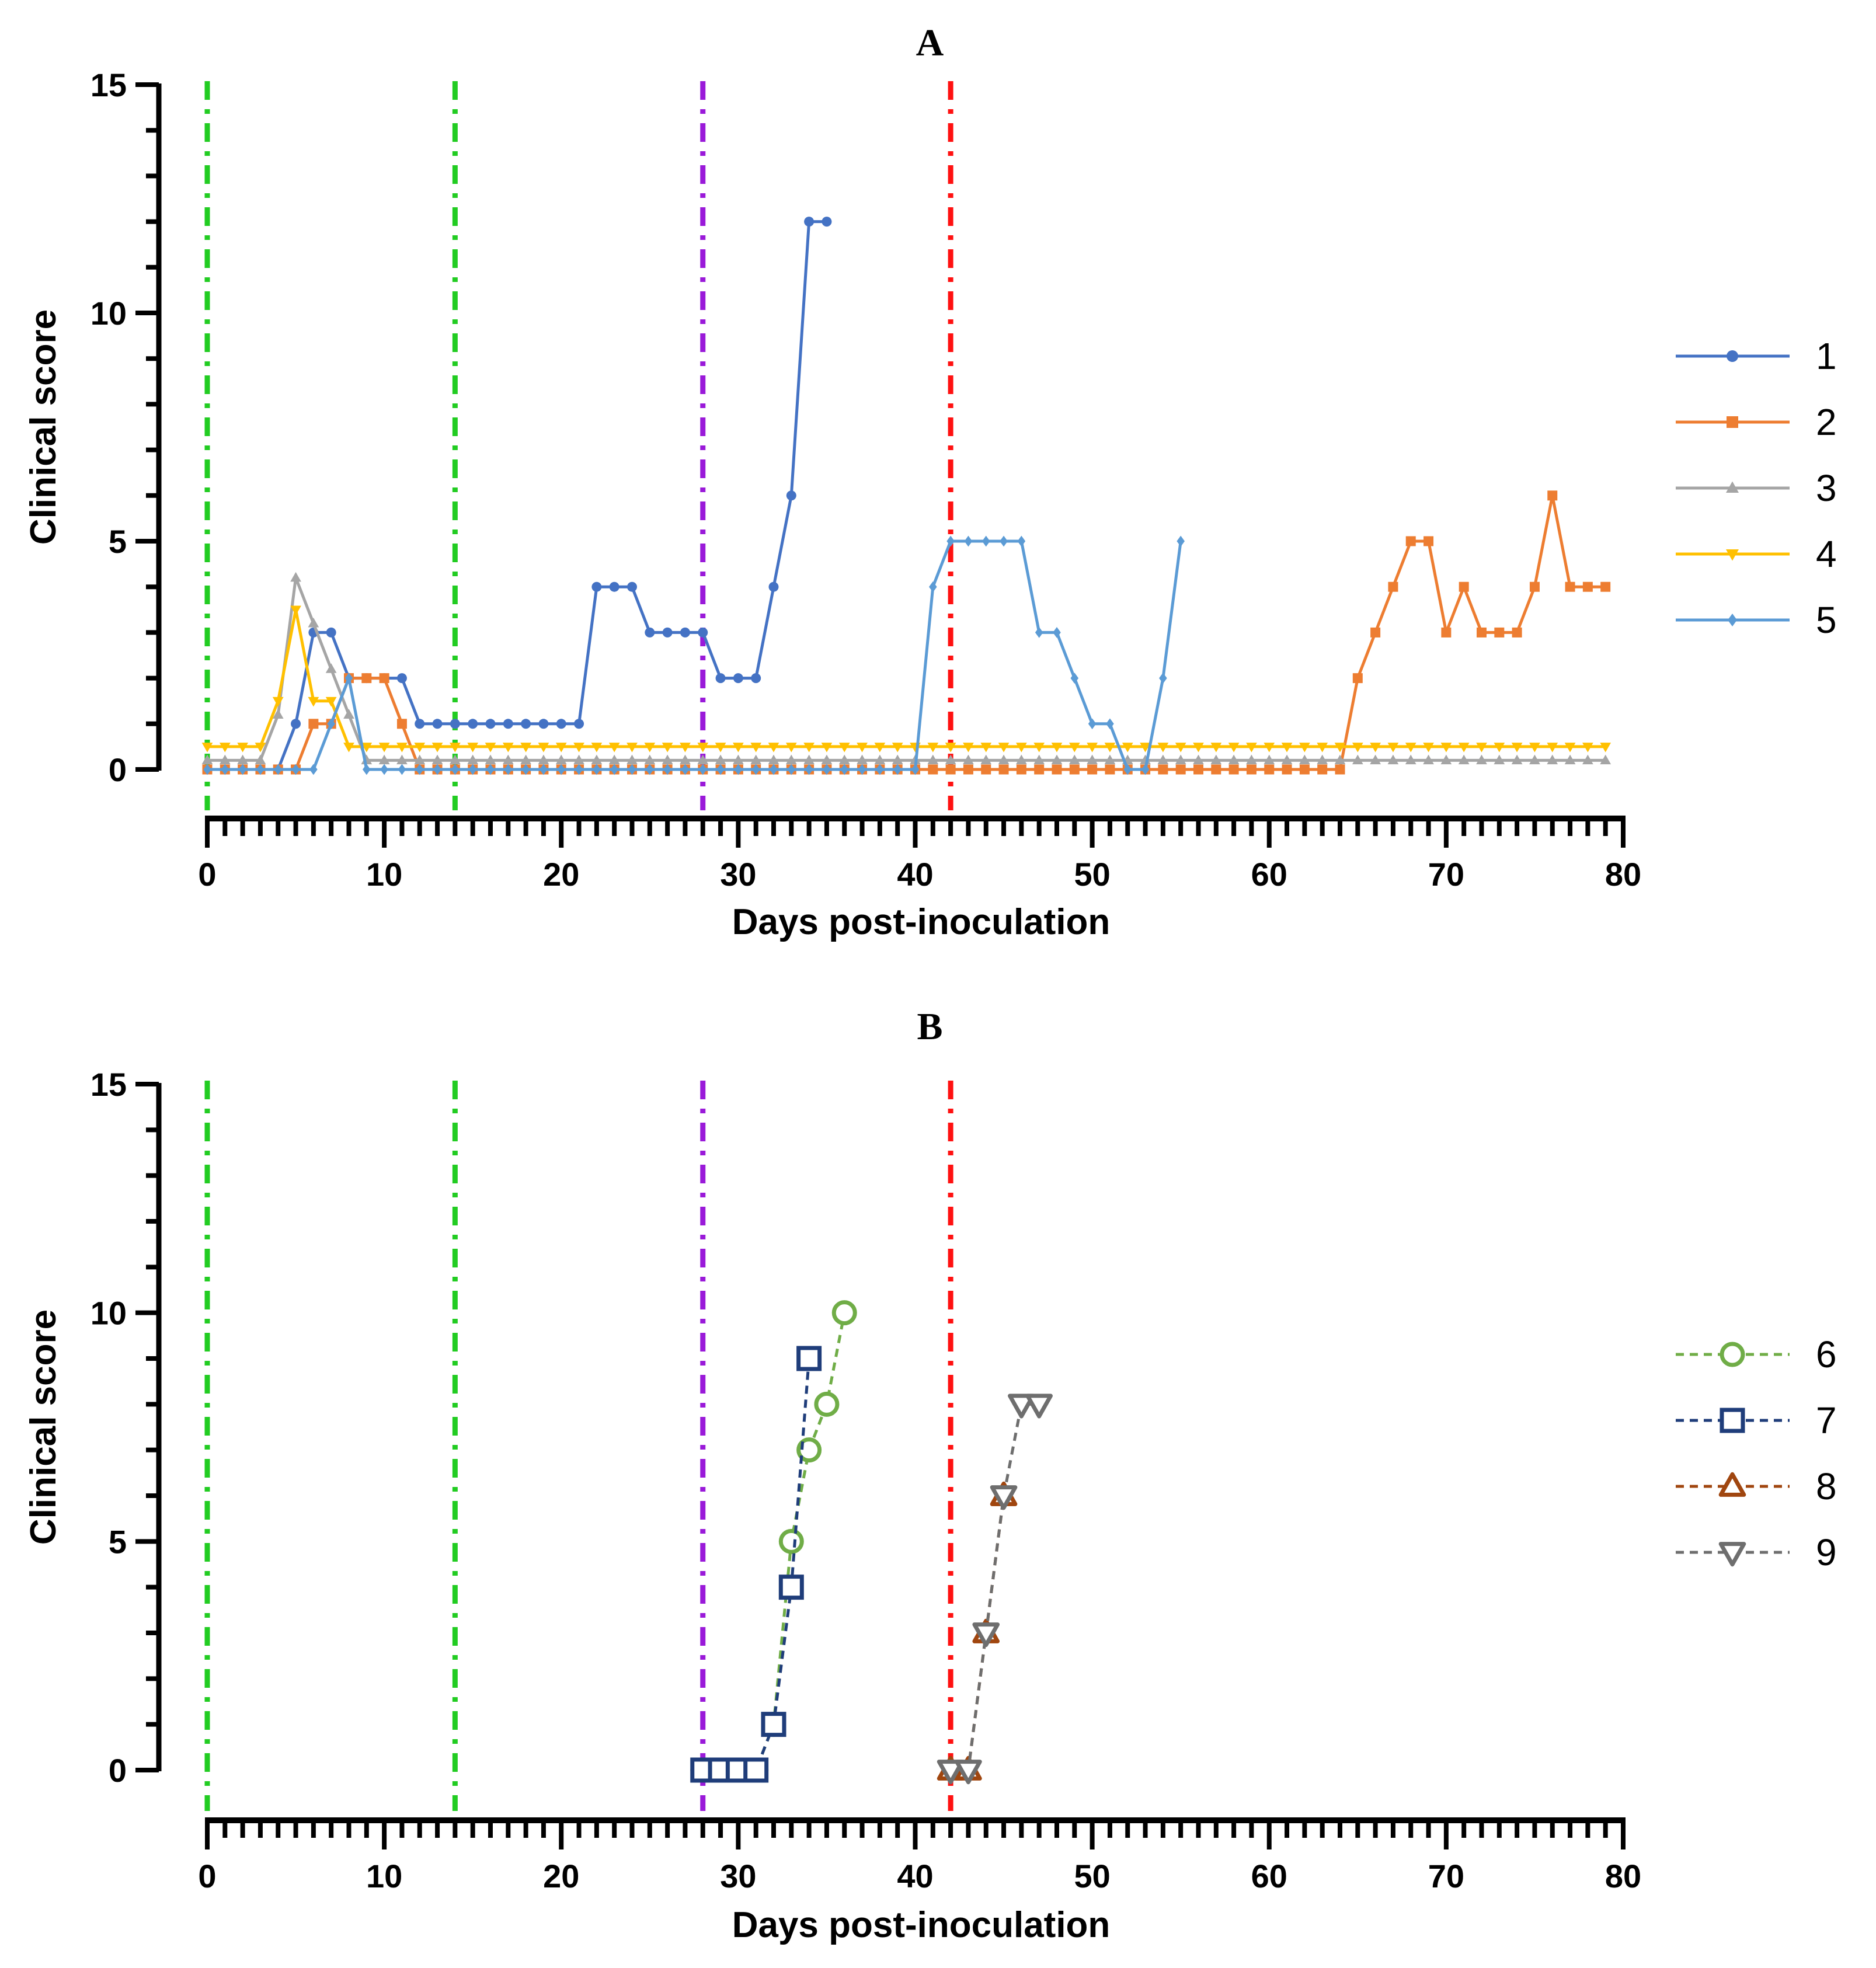  I want to click on series-5-line, so click(694, 655).